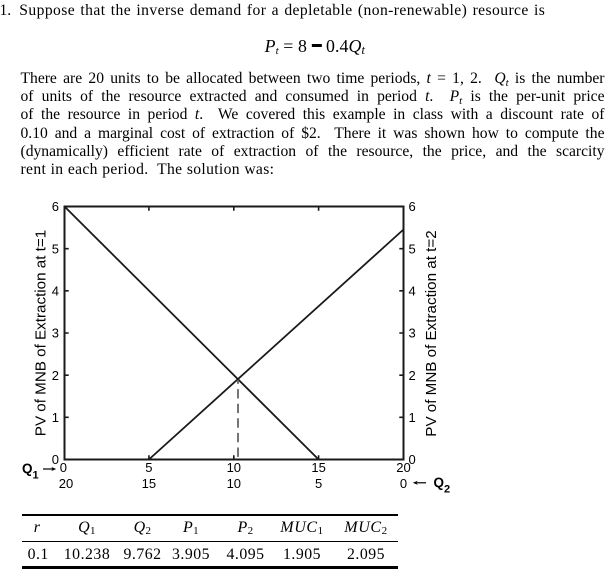 The width and height of the screenshot is (611, 575). What do you see at coordinates (40, 333) in the screenshot?
I see `svg-text: PV of MNB of Extraction at t=1` at bounding box center [40, 333].